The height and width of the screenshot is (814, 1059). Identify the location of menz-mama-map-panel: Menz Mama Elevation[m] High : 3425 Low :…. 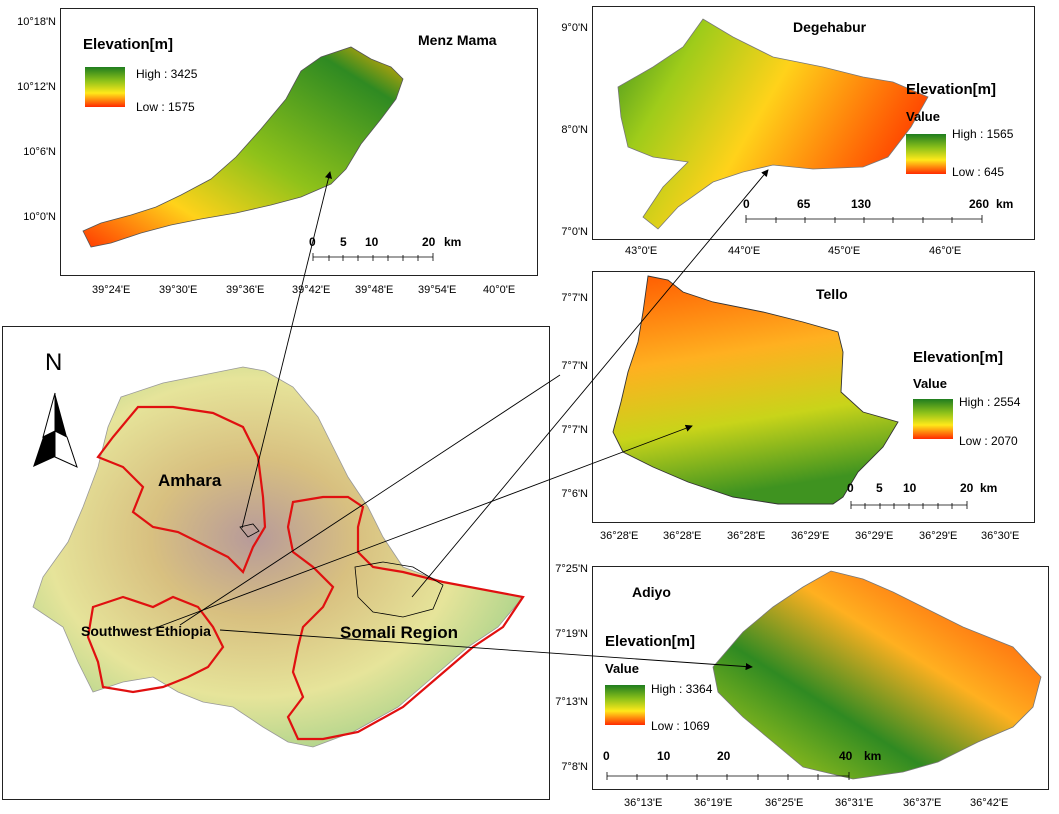
(299, 142).